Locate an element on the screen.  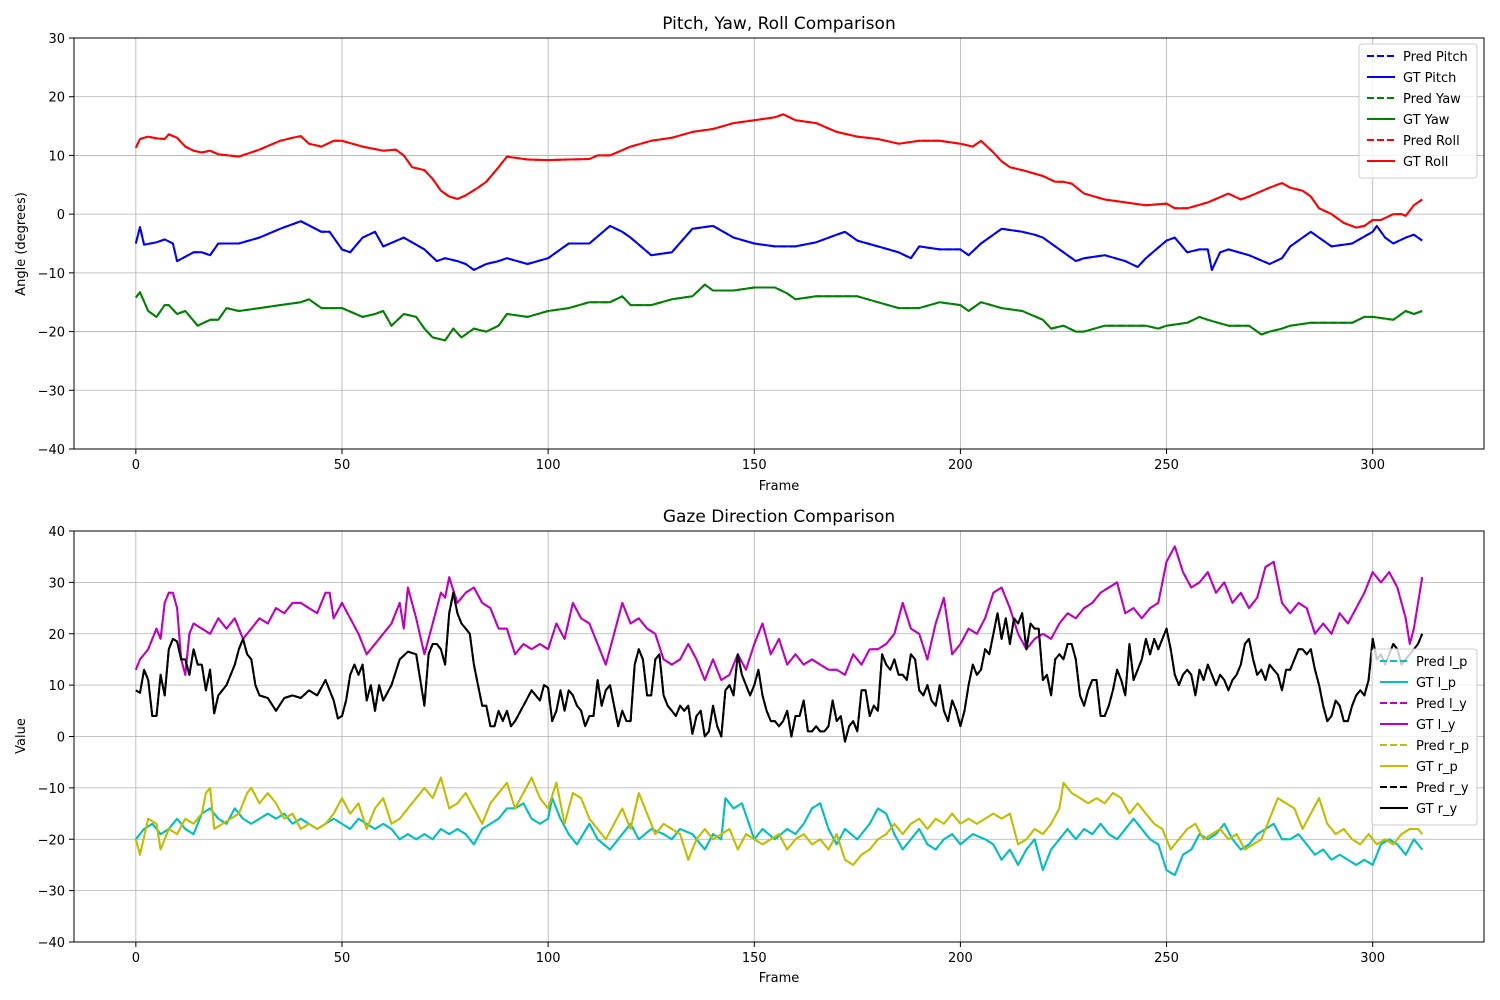
legend-label: GT r_y is located at coordinates (1437, 809).